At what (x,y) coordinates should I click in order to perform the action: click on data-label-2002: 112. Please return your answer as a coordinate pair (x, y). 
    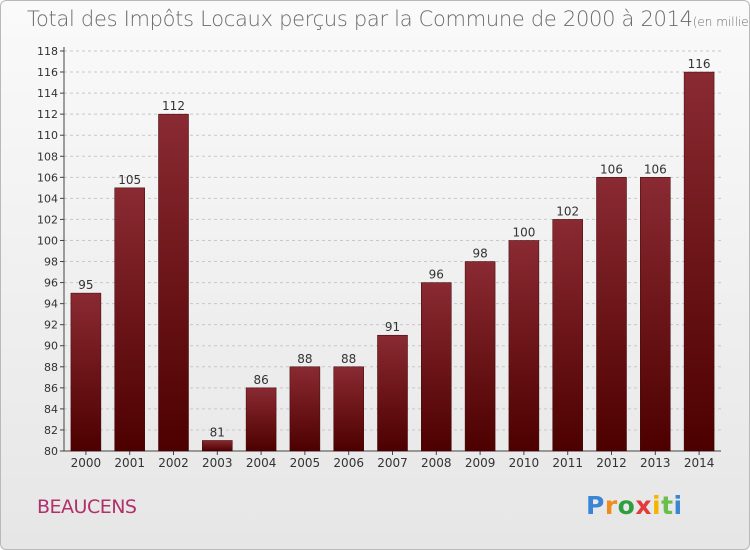
    Looking at the image, I should click on (173, 106).